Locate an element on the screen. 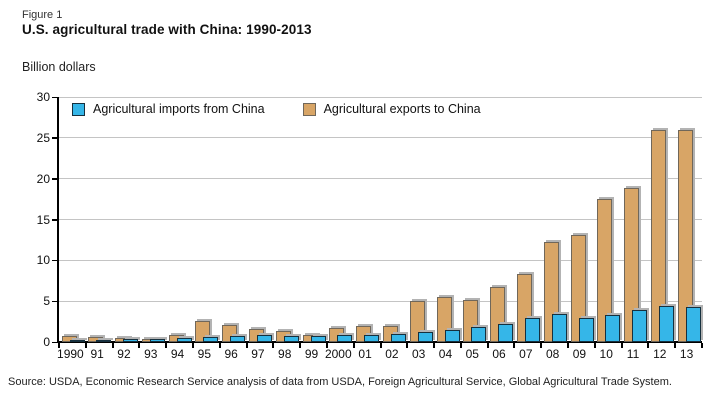 Image resolution: width=712 pixels, height=404 pixels. x-axis-tick-label-05: 05 is located at coordinates (472, 354).